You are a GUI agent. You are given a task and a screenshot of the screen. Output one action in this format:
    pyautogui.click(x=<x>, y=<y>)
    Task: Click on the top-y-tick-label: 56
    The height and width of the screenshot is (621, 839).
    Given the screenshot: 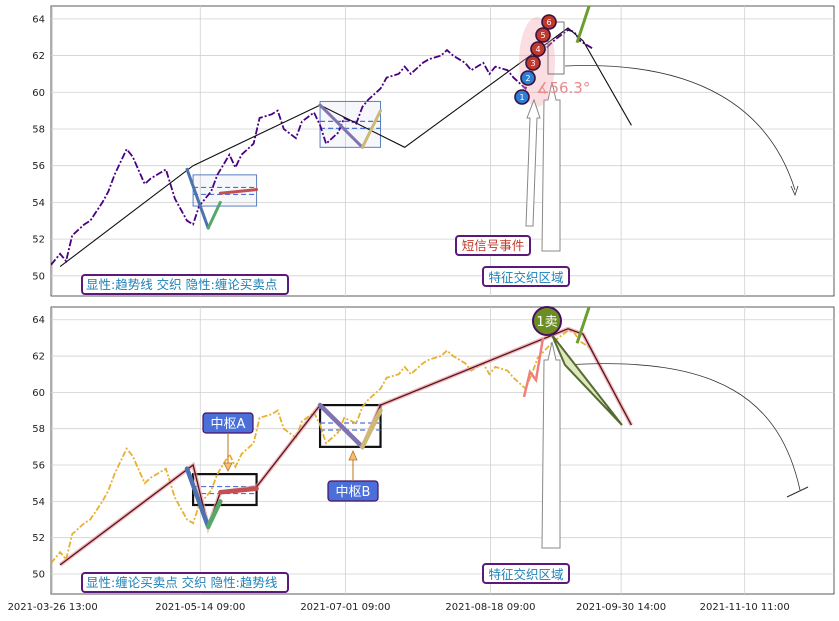 What is the action you would take?
    pyautogui.click(x=38, y=166)
    